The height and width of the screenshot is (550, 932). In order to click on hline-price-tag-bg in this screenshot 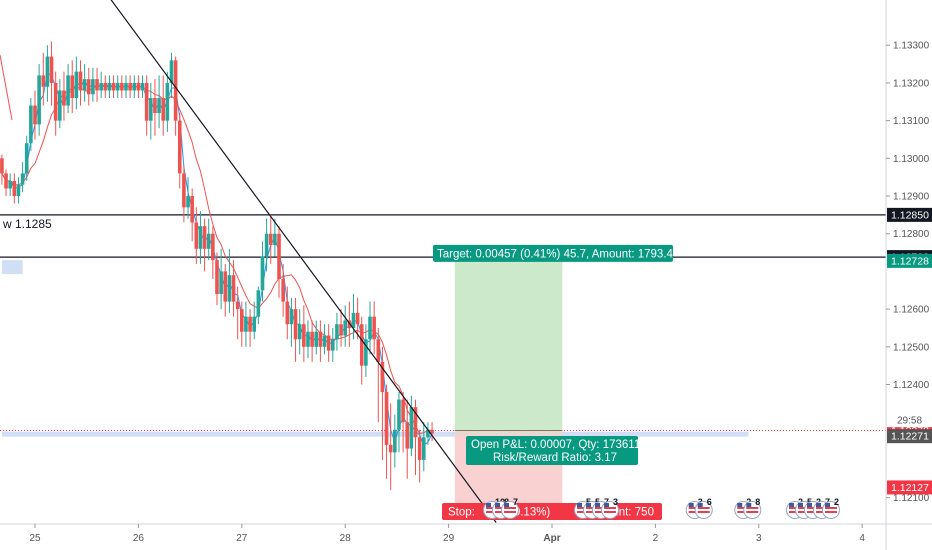, I will do `click(909, 214)`.